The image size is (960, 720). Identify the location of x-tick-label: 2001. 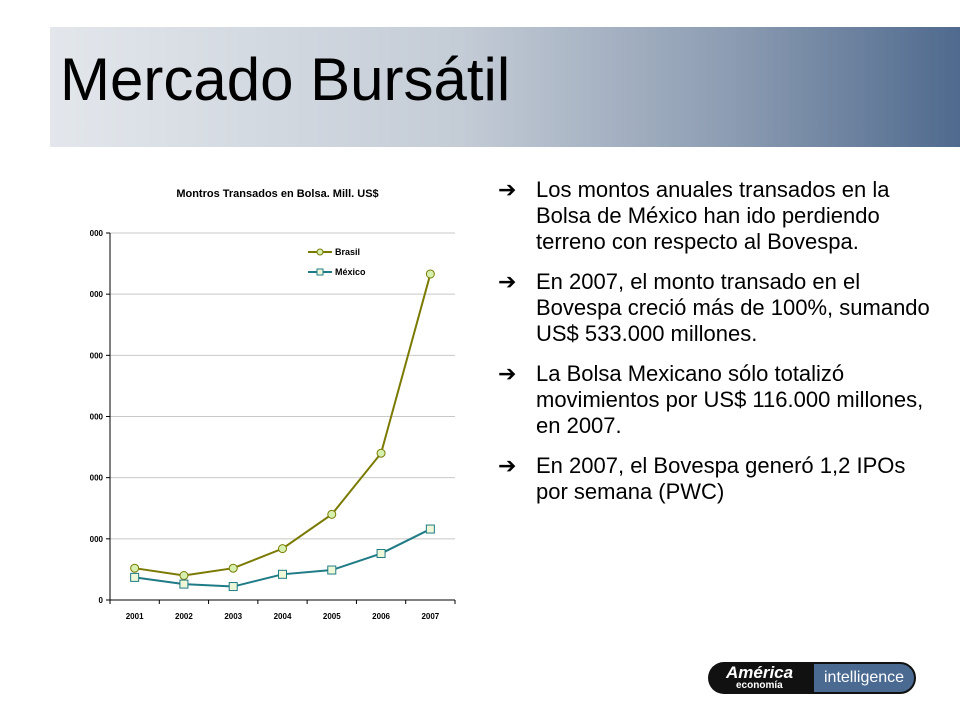
(135, 616).